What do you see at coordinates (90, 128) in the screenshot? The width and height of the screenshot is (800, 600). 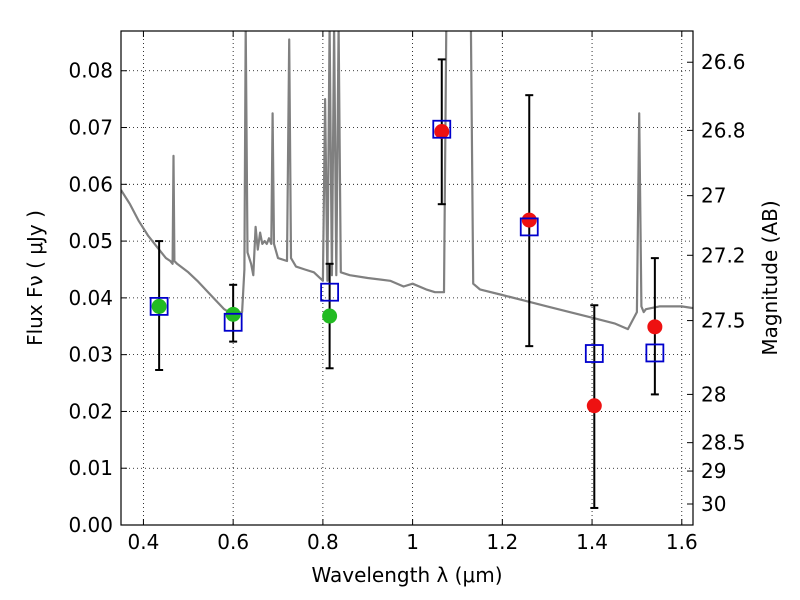 I see `y-tick-label: 0.07` at bounding box center [90, 128].